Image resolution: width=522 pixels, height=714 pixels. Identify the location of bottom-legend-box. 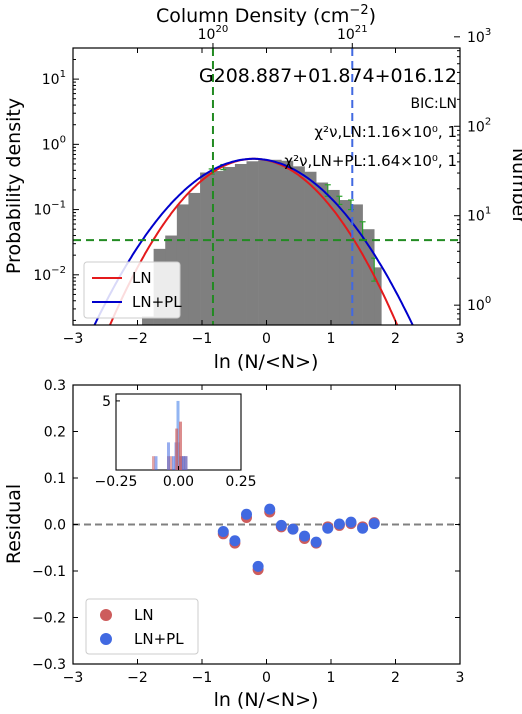
(142, 626).